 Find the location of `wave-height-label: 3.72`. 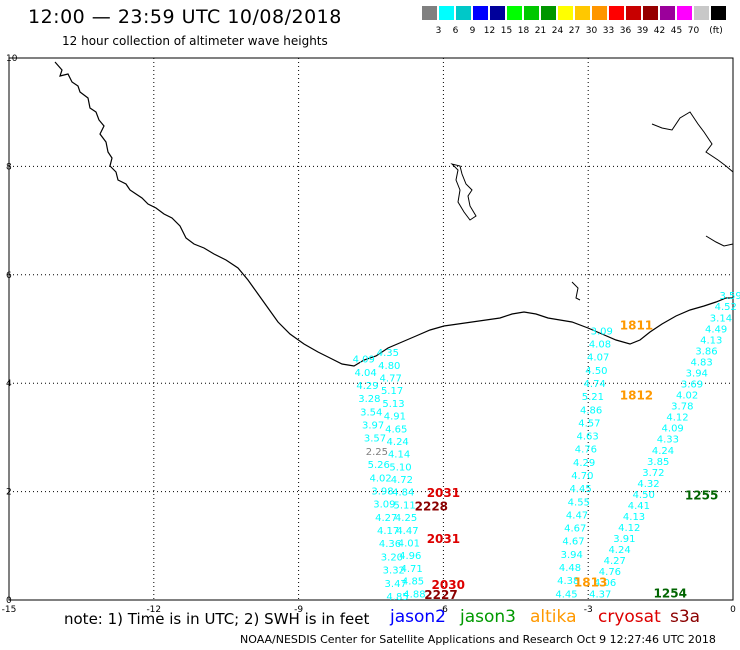

wave-height-label: 3.72 is located at coordinates (653, 473).